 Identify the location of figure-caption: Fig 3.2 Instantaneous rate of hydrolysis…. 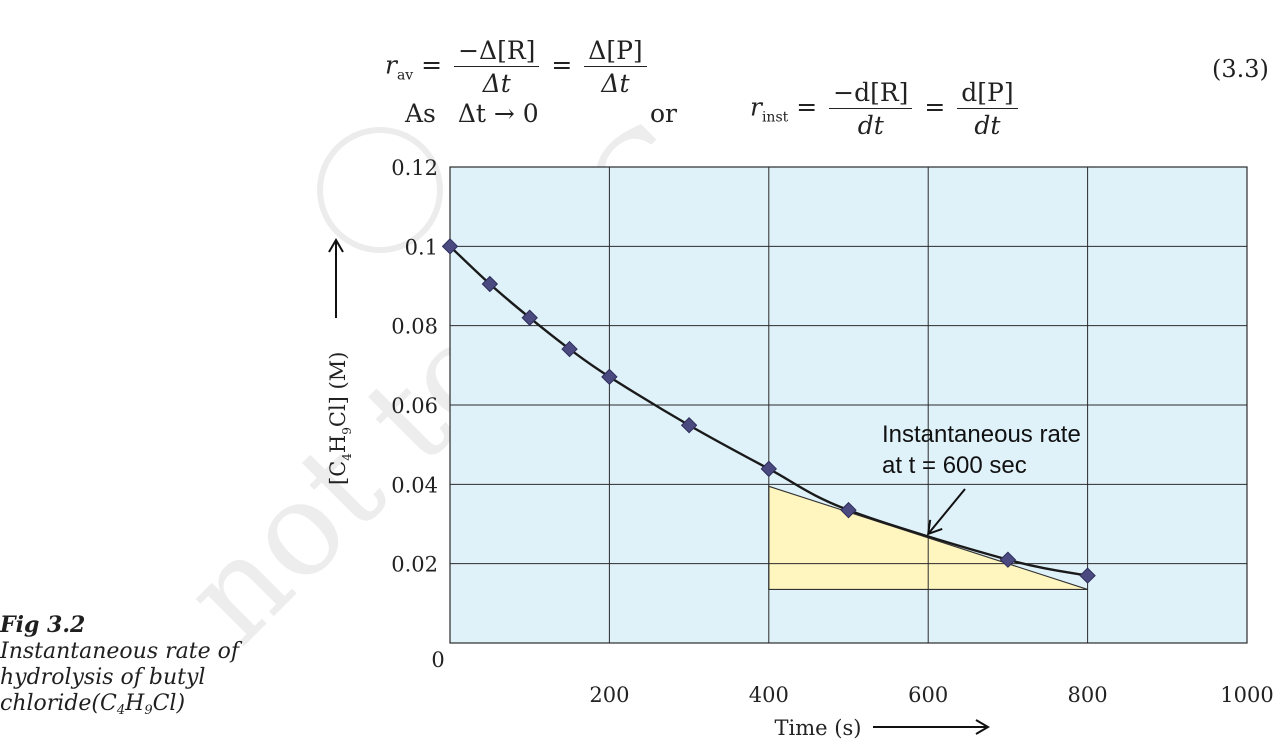
(165, 665).